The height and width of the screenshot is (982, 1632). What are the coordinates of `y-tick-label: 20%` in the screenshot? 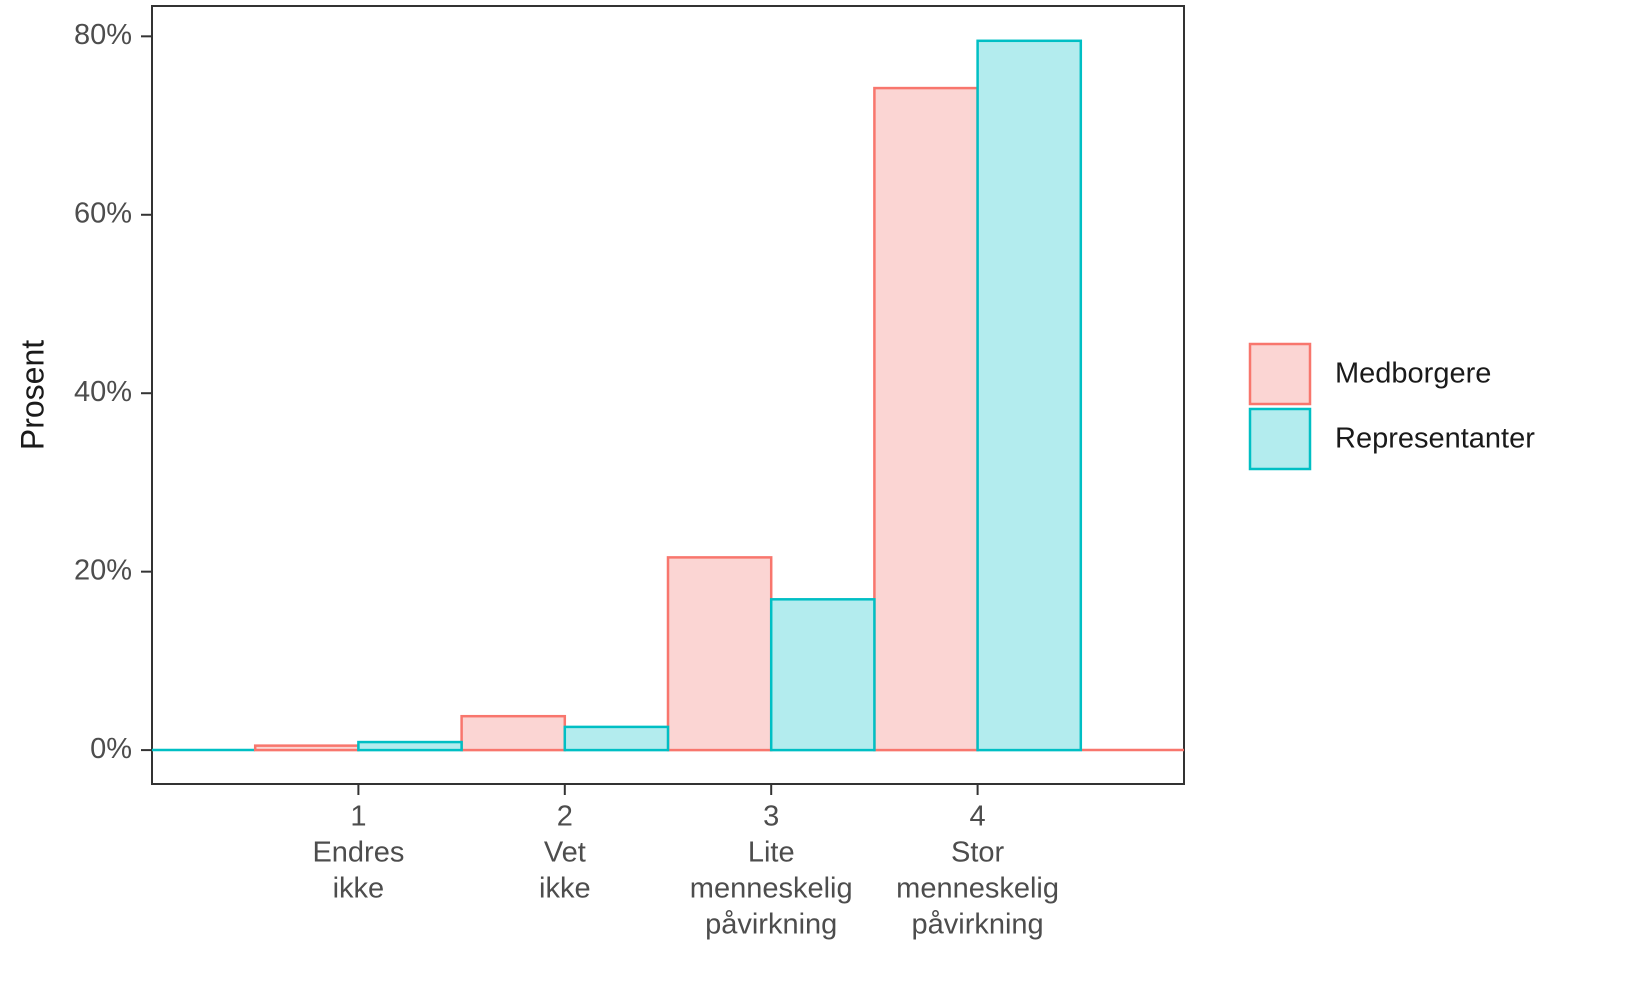 It's located at (103, 570).